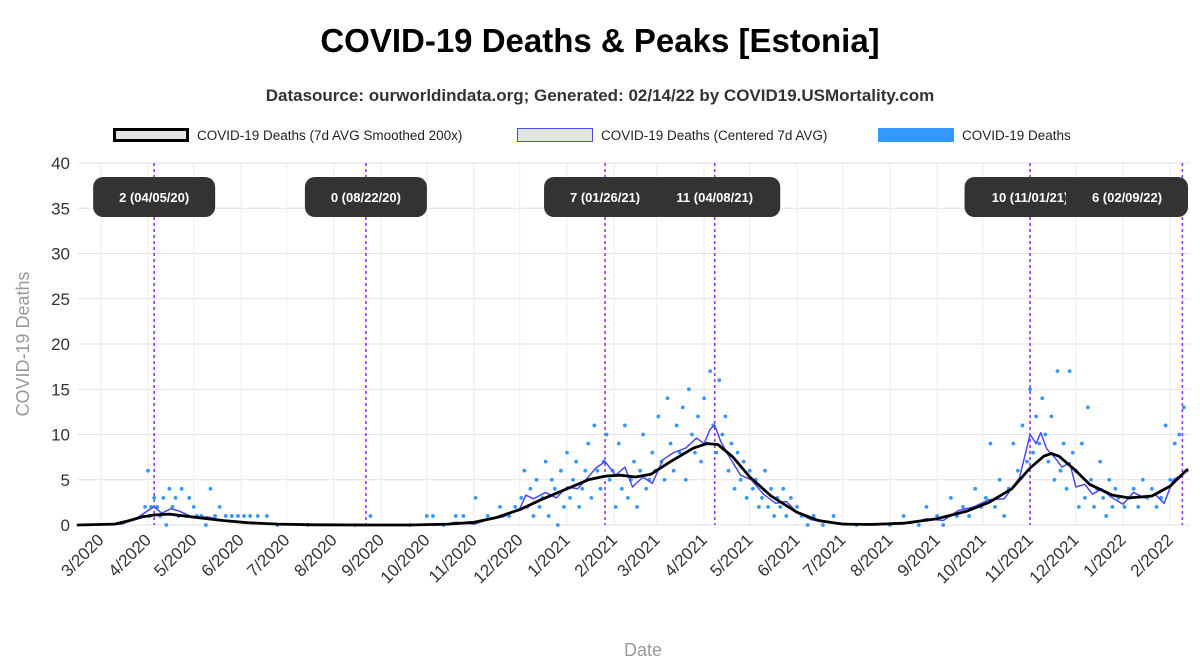 The image size is (1200, 670). Describe the element at coordinates (151, 135) in the screenshot. I see `legend-swatch-smoothed` at that location.